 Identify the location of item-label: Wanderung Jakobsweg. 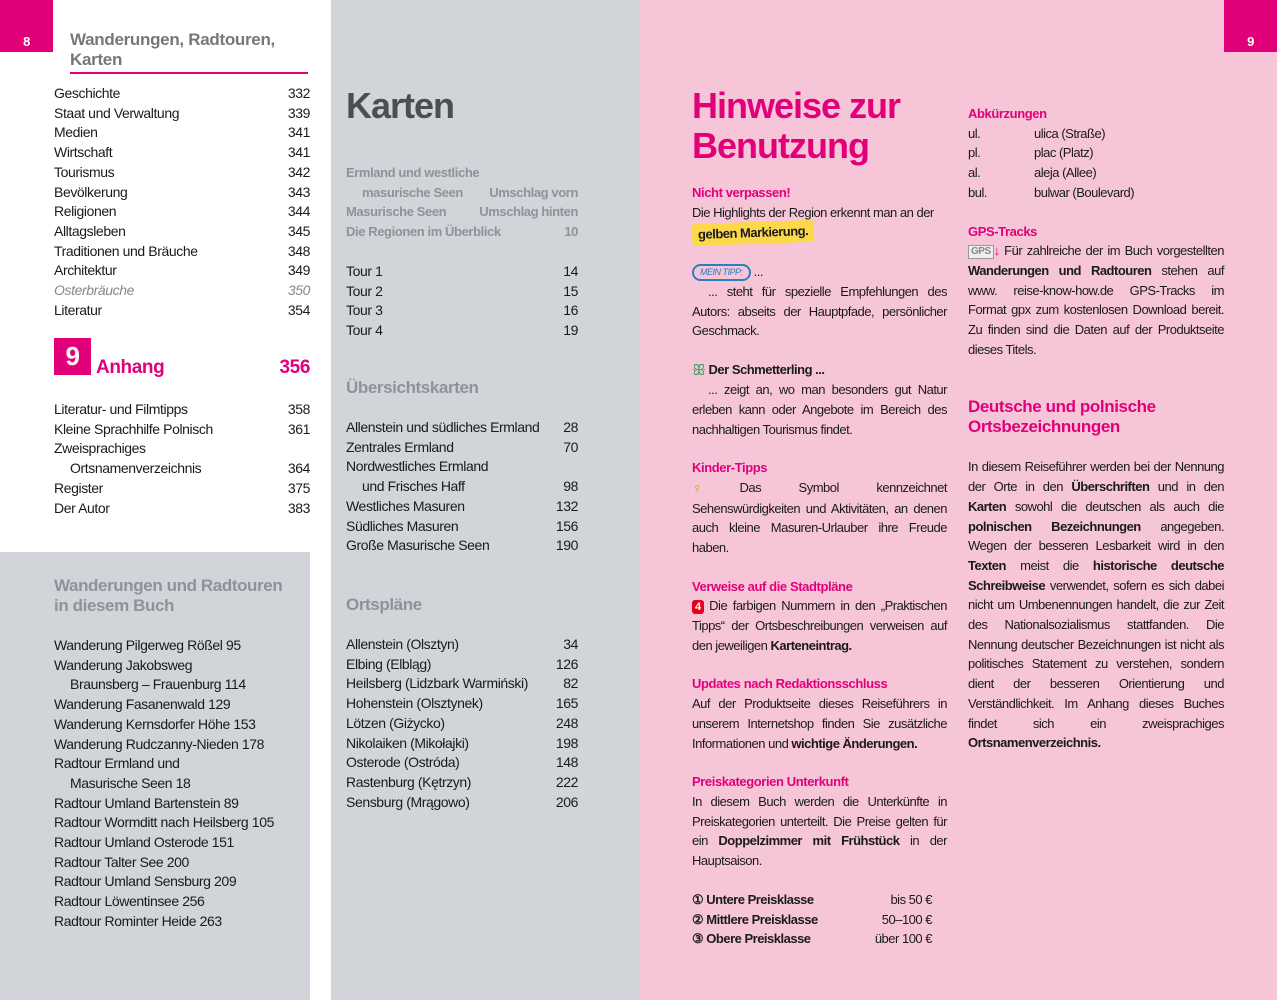
(123, 664).